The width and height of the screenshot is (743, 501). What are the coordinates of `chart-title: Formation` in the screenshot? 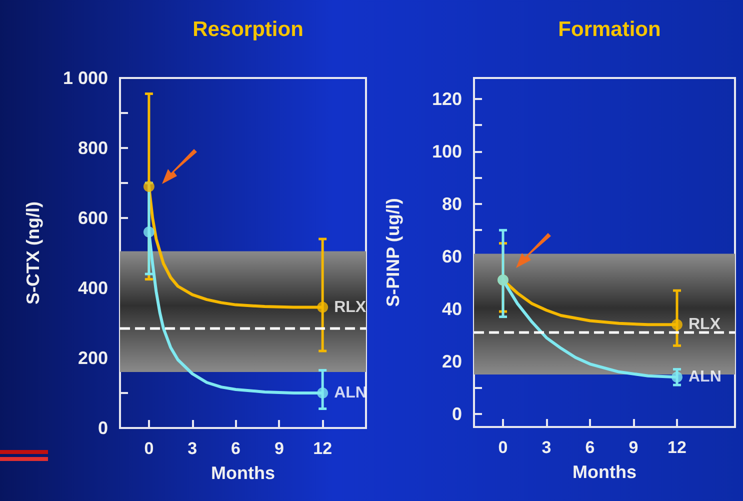 It's located at (609, 29).